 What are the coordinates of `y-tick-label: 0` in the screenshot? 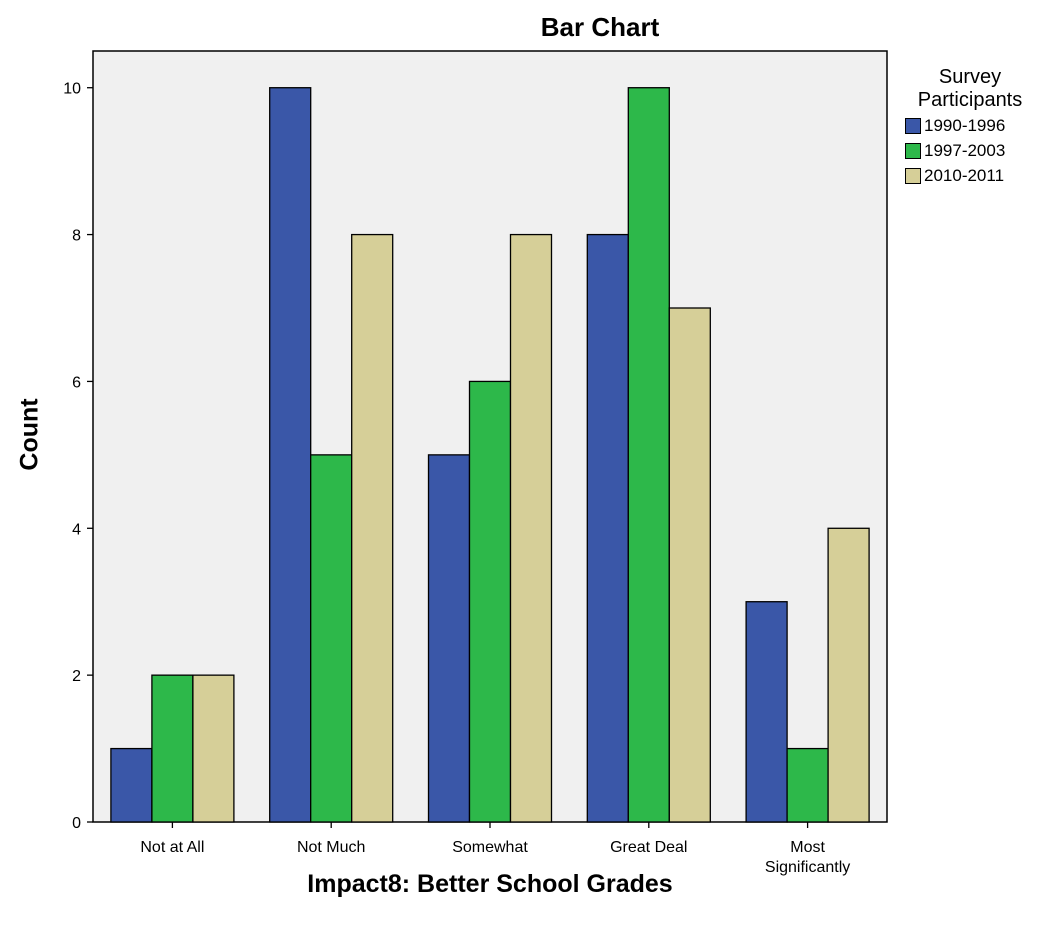 It's located at (76, 823).